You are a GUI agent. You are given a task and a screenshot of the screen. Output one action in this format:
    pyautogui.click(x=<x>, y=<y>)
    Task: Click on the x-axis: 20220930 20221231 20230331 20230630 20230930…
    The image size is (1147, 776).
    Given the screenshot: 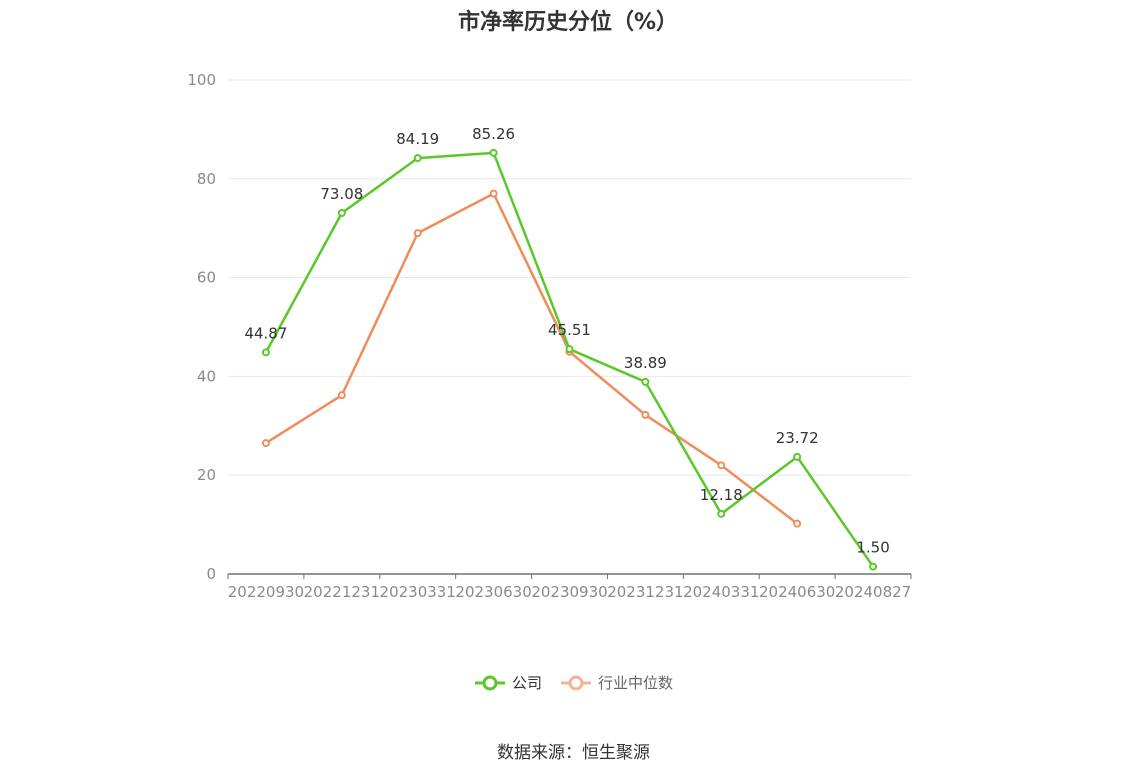 What is the action you would take?
    pyautogui.click(x=569, y=587)
    